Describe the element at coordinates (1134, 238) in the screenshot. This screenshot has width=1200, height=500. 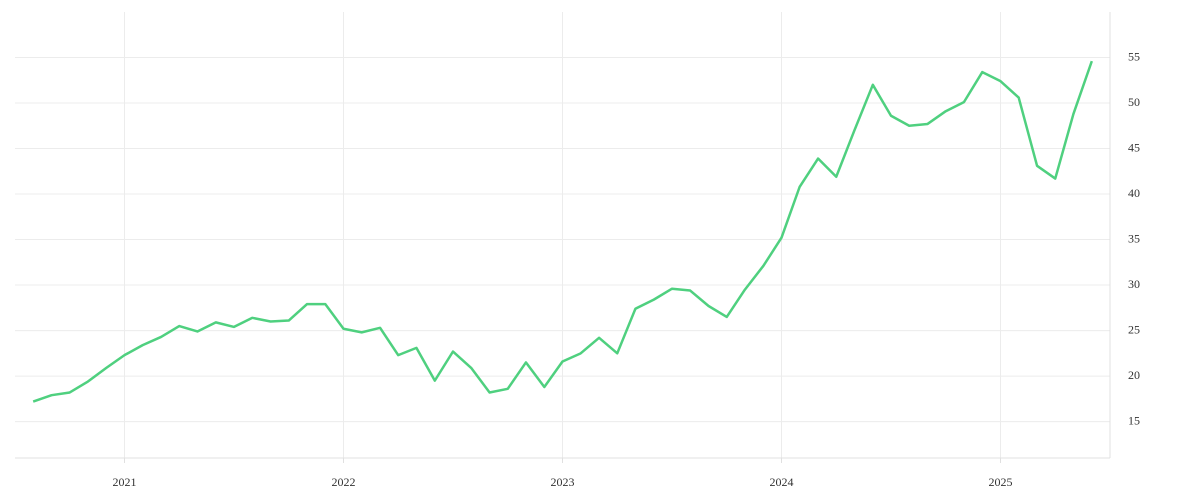
I see `y-tick-label: 35` at that location.